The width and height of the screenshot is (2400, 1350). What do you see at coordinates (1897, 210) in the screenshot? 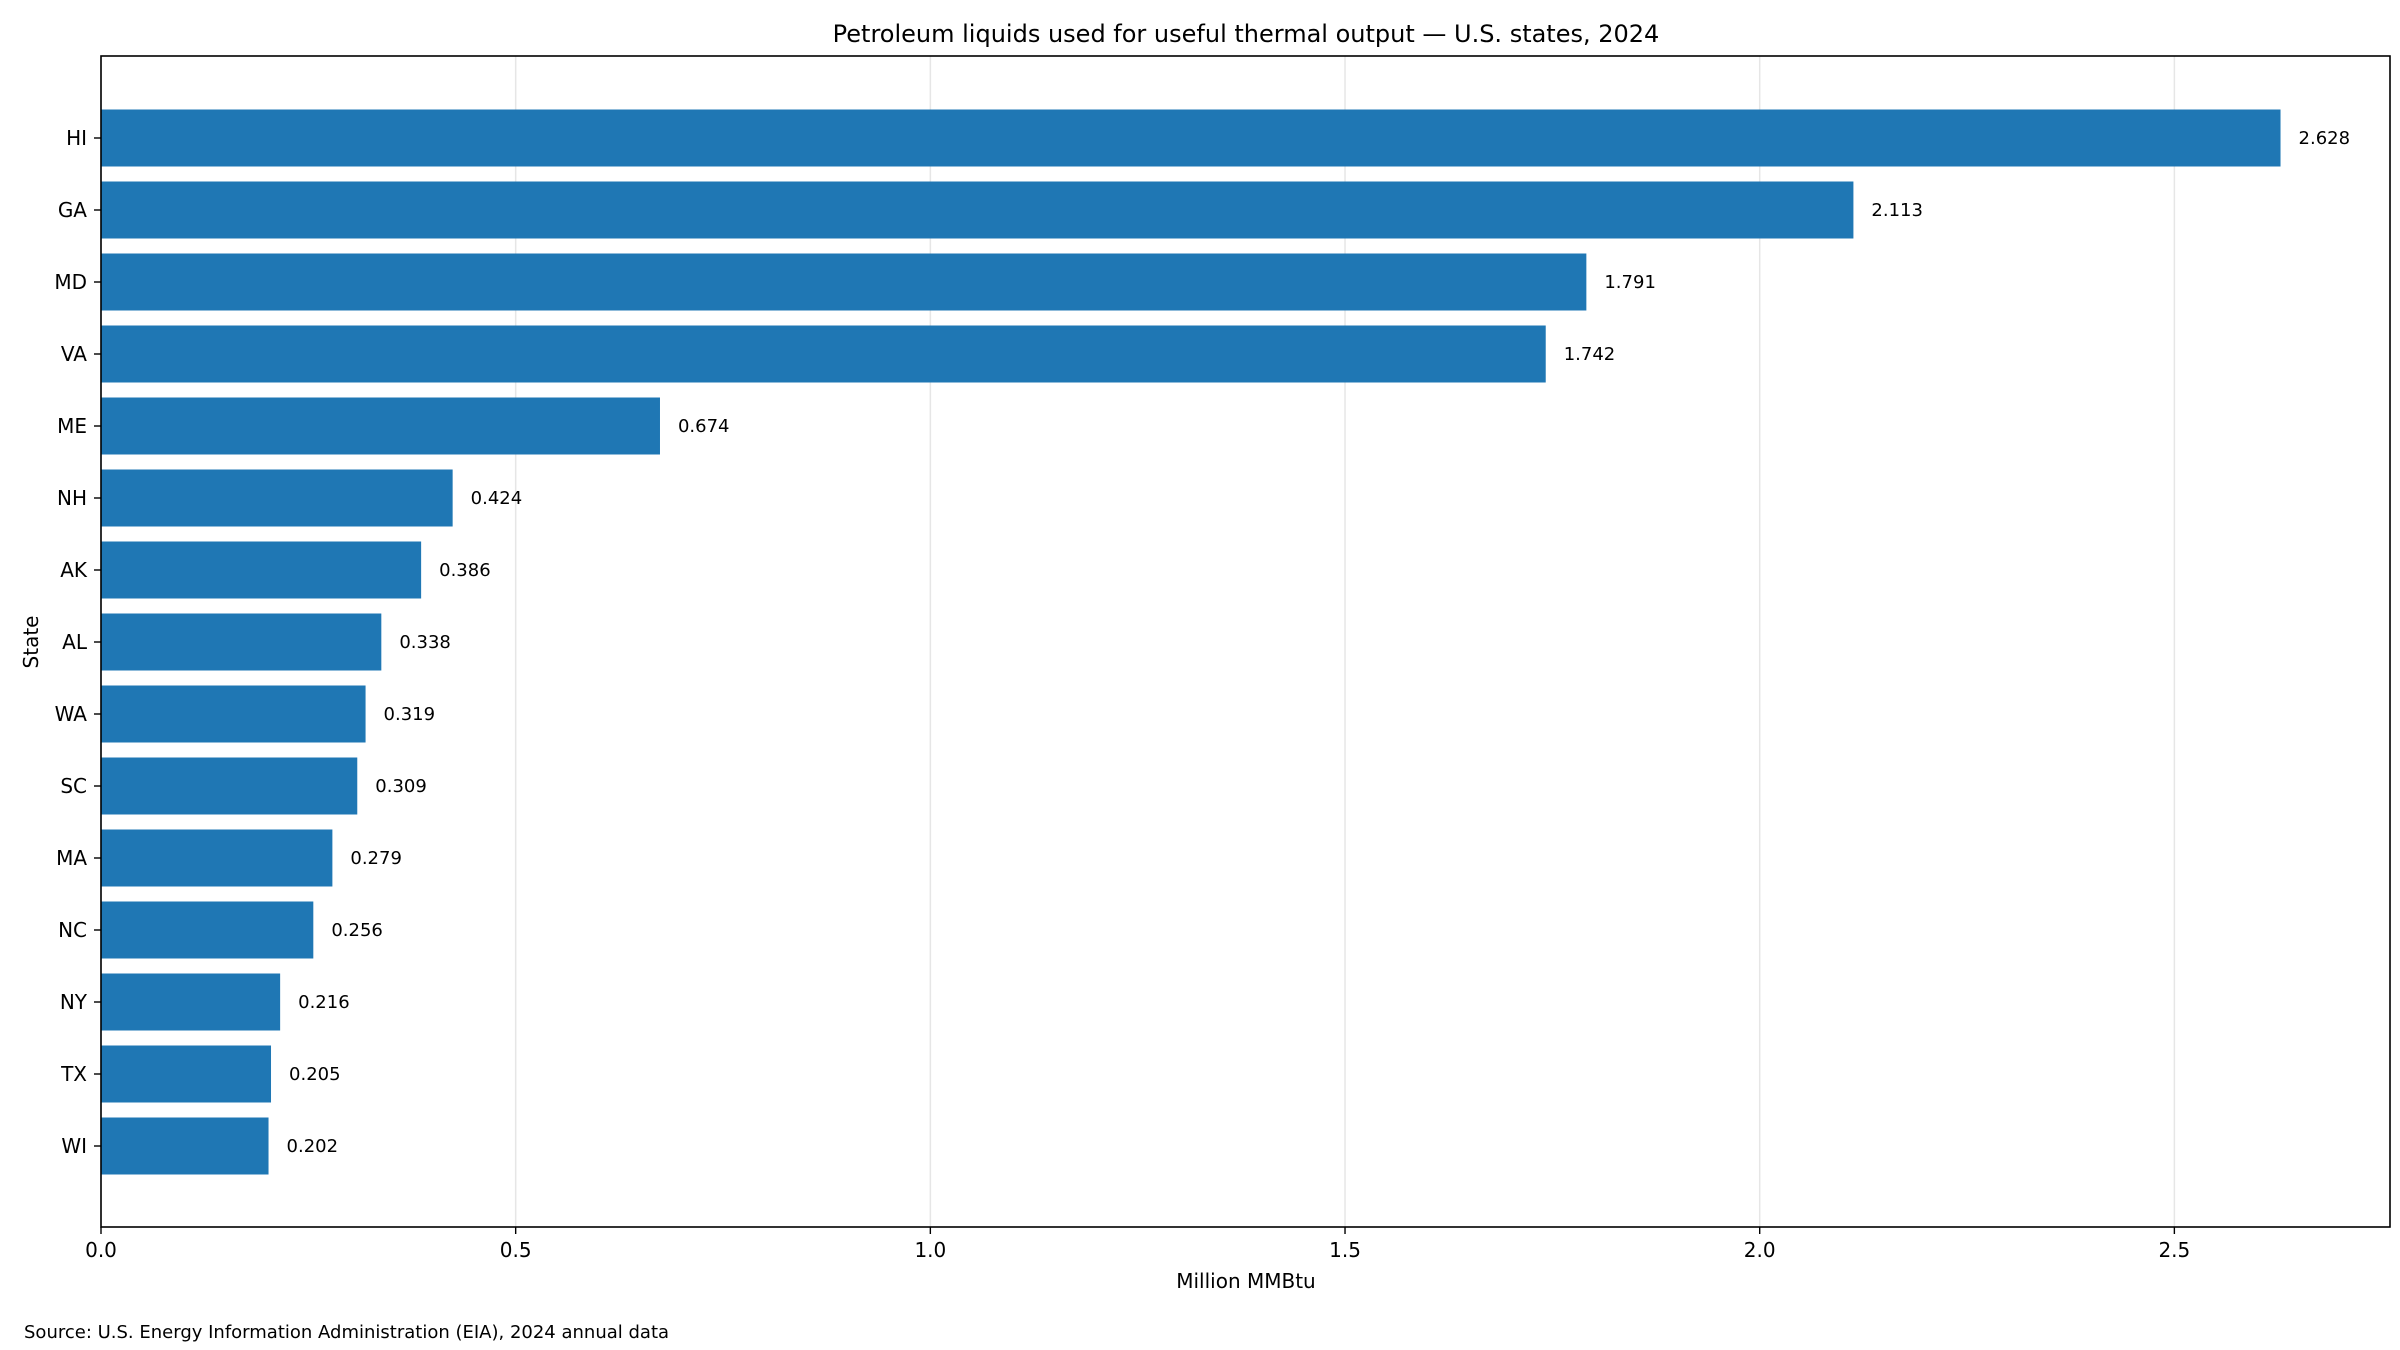
I see `data-label-ga: 2.113` at bounding box center [1897, 210].